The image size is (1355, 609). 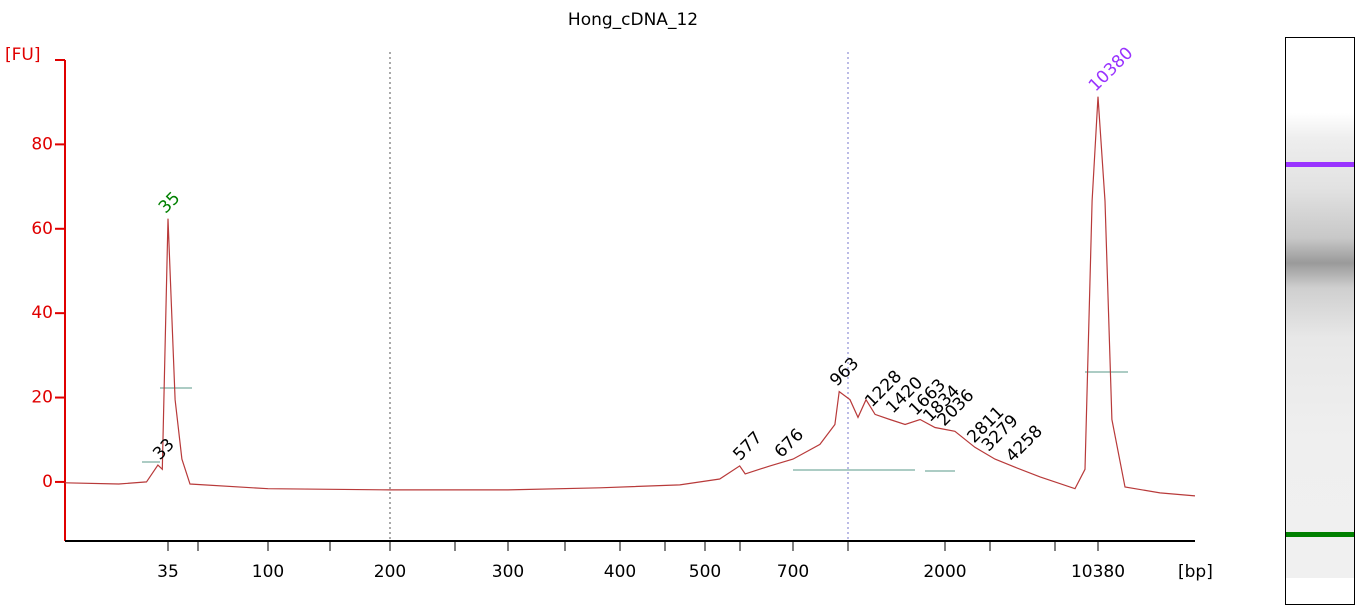 I want to click on peak-label: 35, so click(x=169, y=202).